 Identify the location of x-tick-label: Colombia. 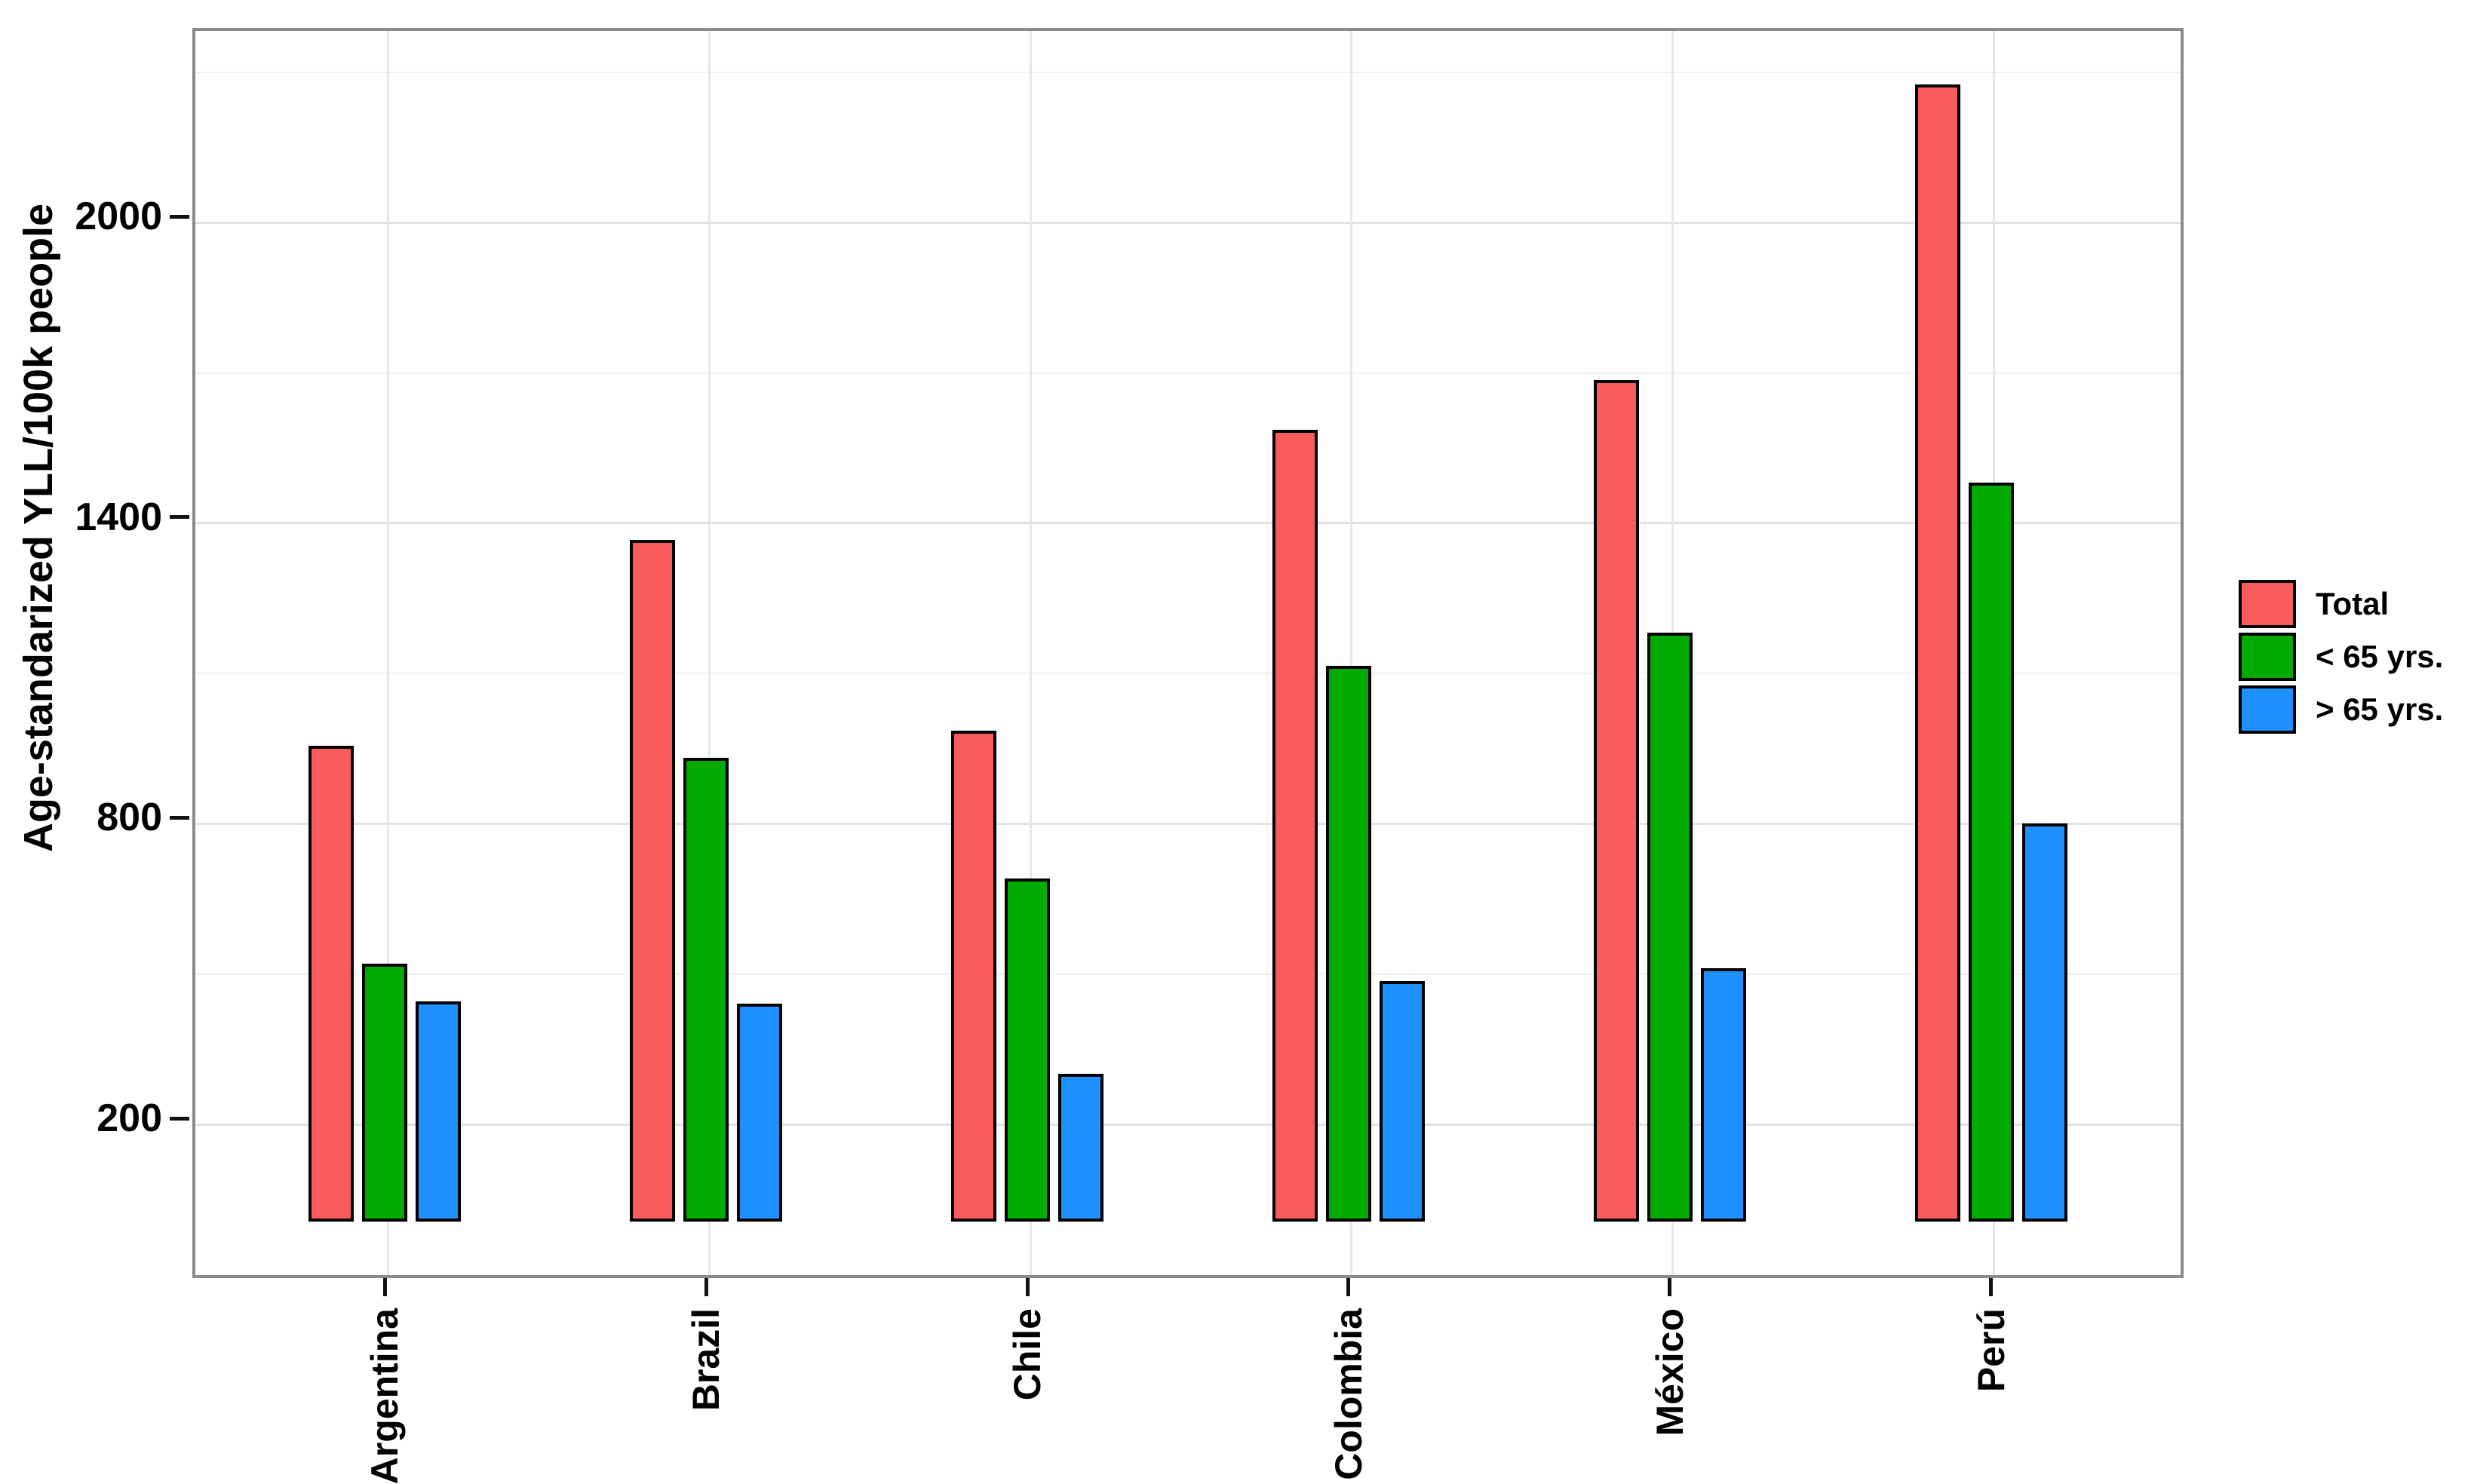
(1348, 1394).